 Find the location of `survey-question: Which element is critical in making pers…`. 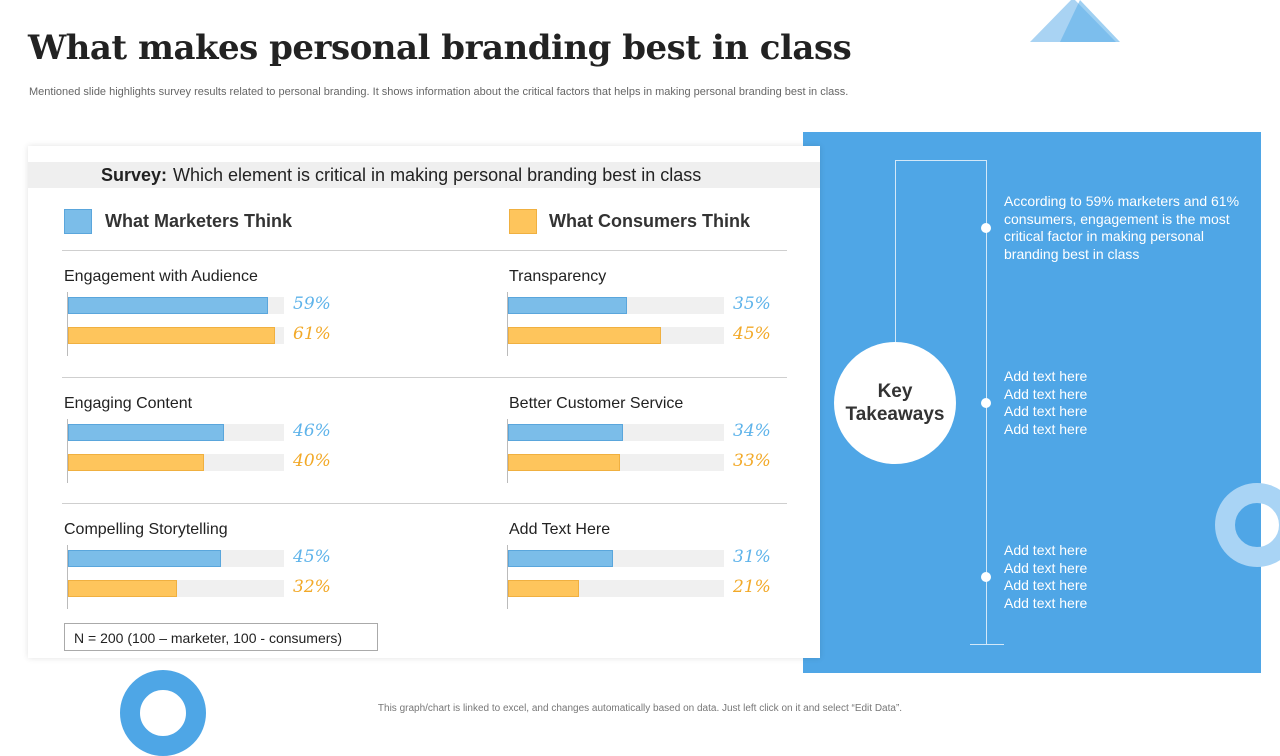

survey-question: Which element is critical in making pers… is located at coordinates (437, 175).